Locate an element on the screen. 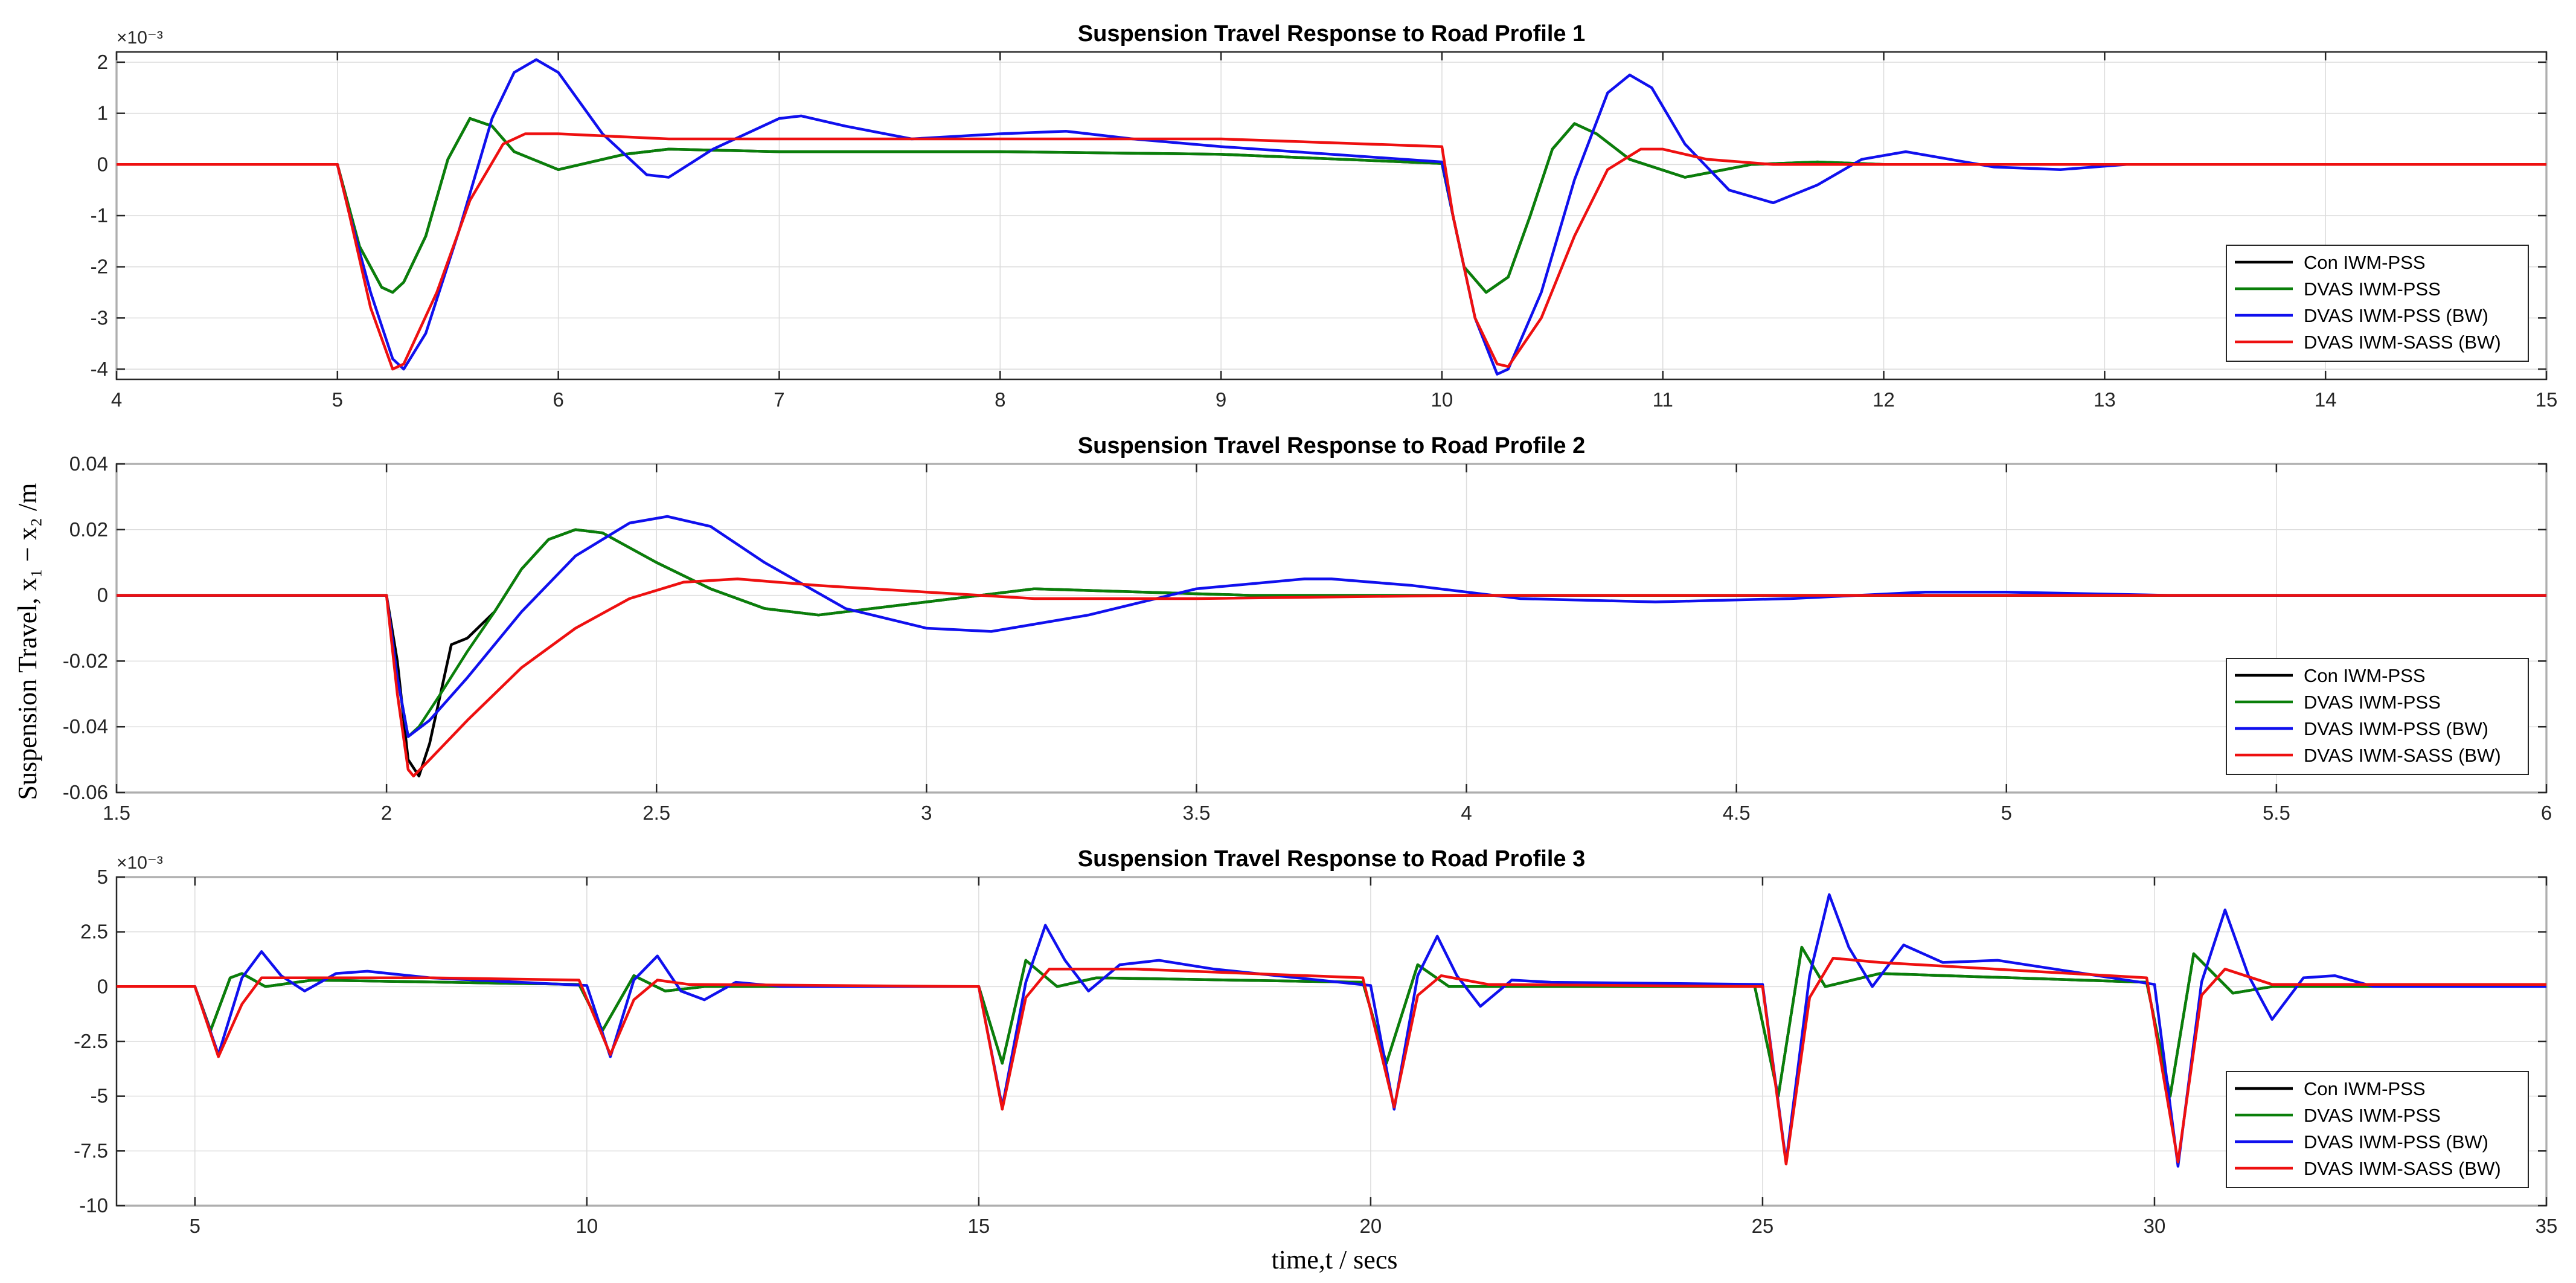 This screenshot has height=1283, width=2576. y-tick-label: -10 is located at coordinates (93, 1205).